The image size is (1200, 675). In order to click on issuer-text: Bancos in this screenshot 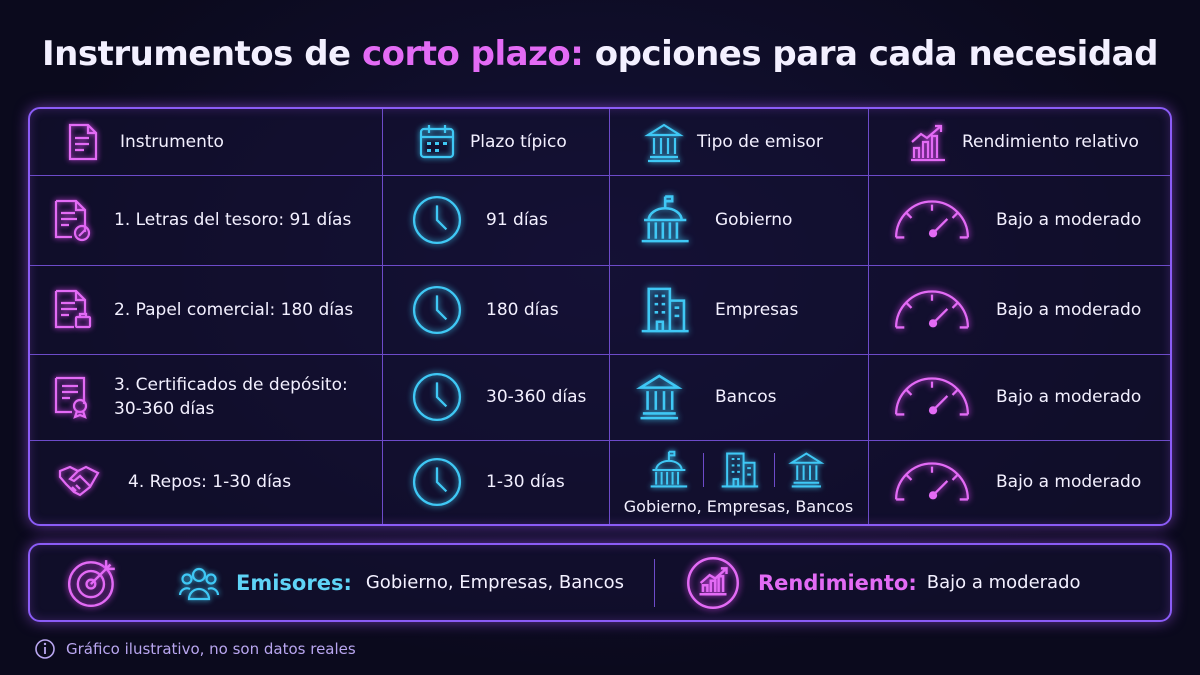, I will do `click(746, 397)`.